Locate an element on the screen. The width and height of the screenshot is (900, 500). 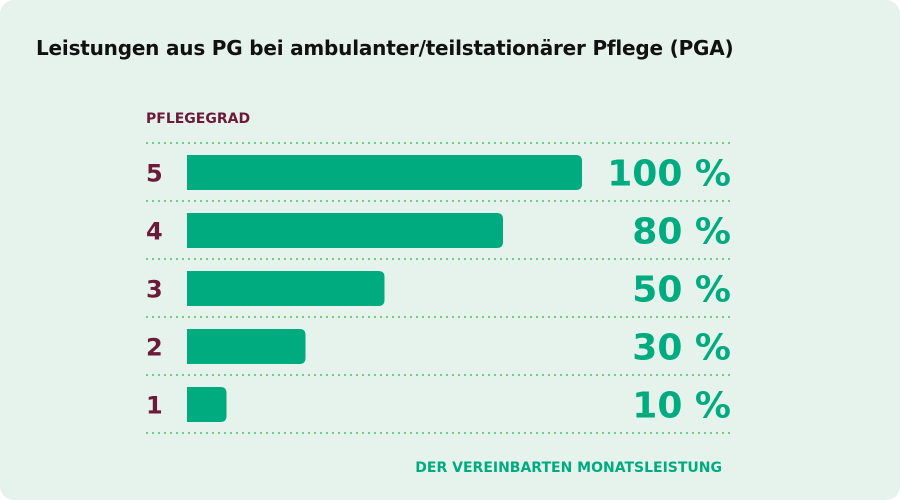
category-label: 1 is located at coordinates (154, 406).